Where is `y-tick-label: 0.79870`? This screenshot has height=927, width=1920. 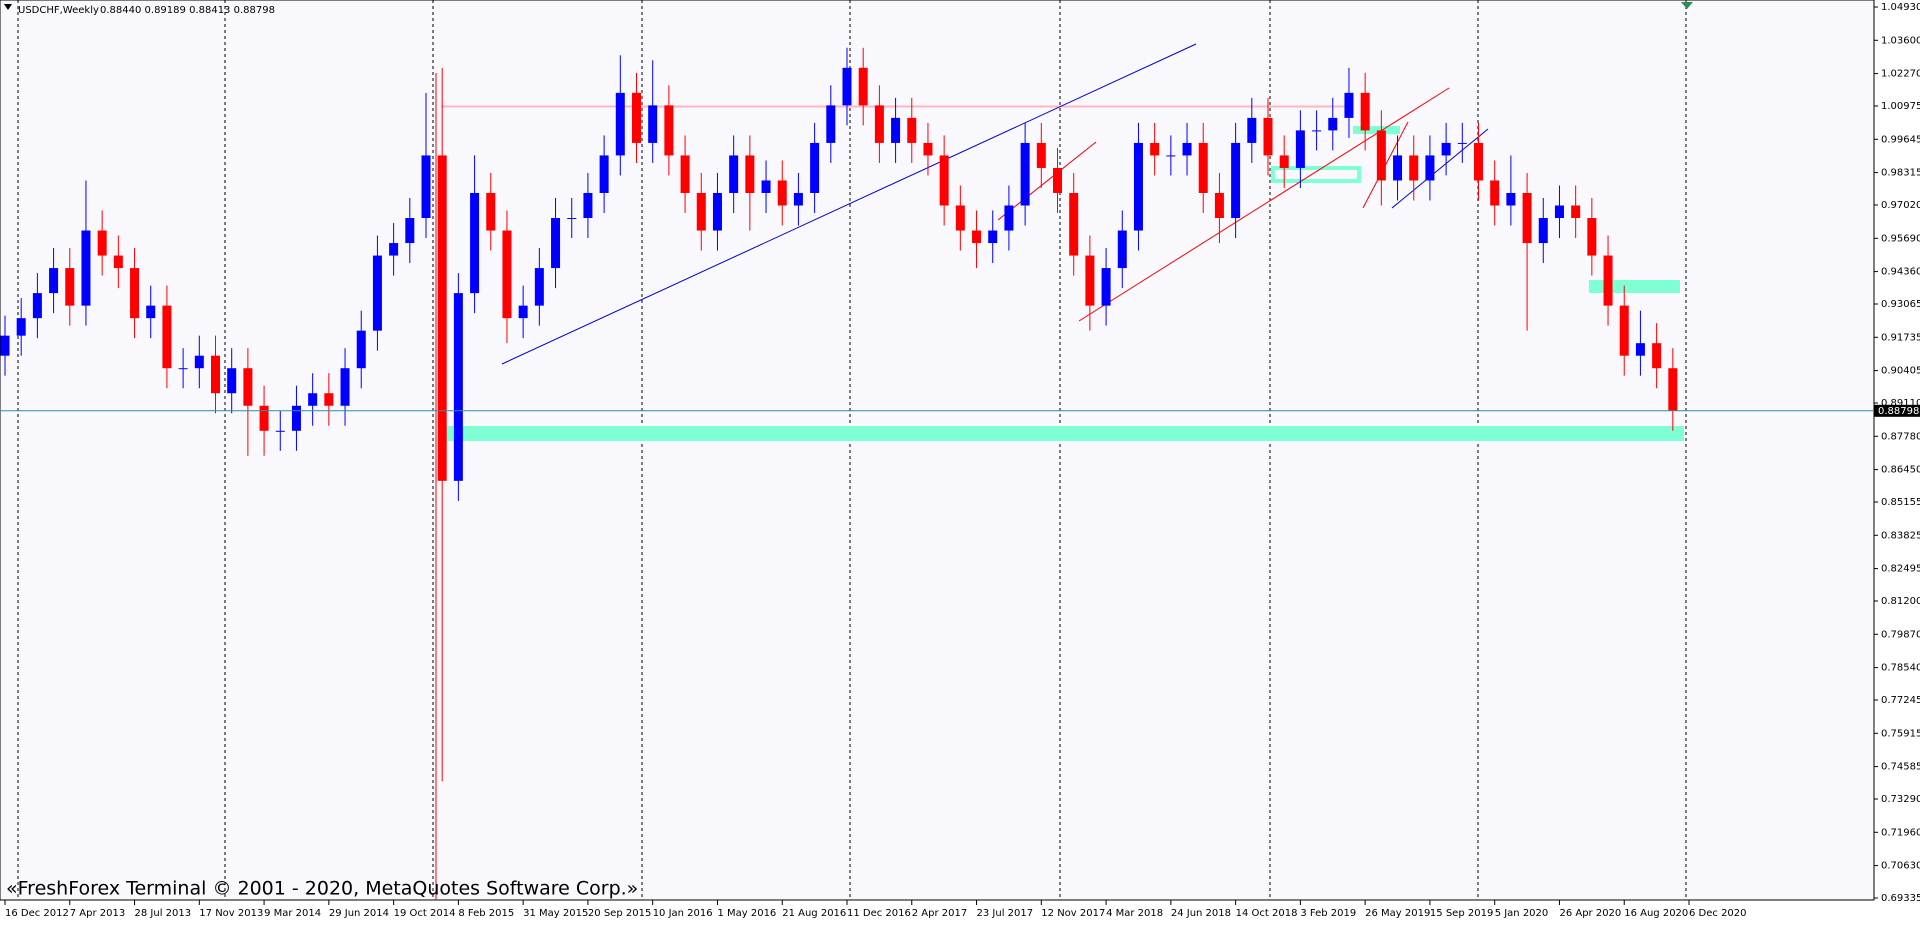
y-tick-label: 0.79870 is located at coordinates (1900, 634).